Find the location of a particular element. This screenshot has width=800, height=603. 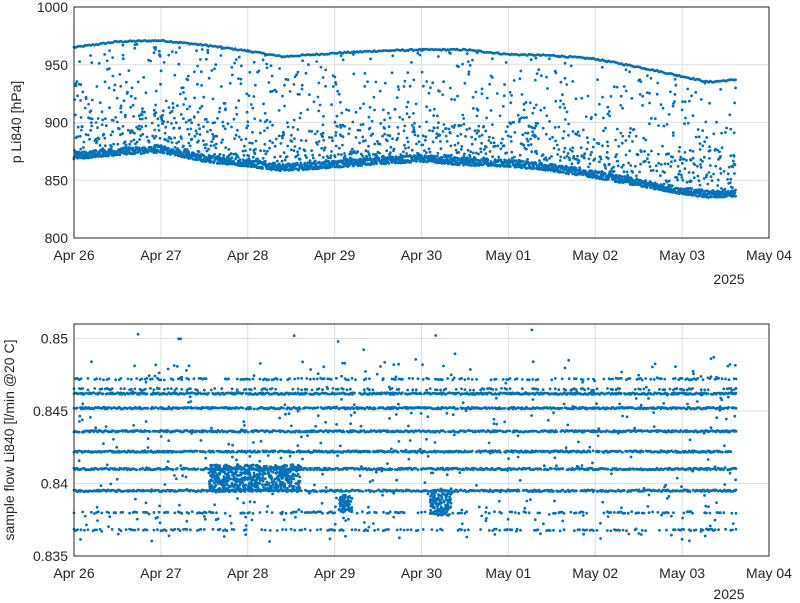

x-tick-label: Apr 26 is located at coordinates (73, 255).